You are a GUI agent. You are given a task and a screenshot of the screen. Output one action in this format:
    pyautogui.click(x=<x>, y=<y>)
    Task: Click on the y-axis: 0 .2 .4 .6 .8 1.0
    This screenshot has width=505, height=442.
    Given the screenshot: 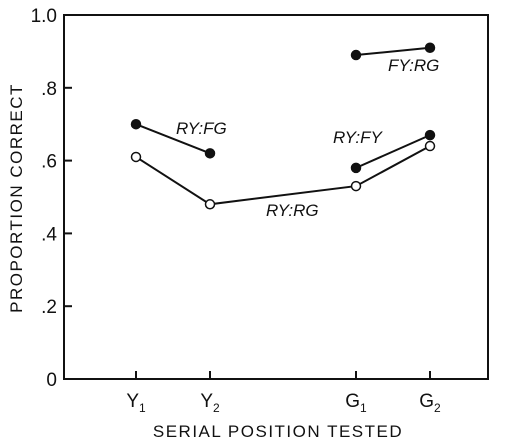 What is the action you would take?
    pyautogui.click(x=51, y=198)
    